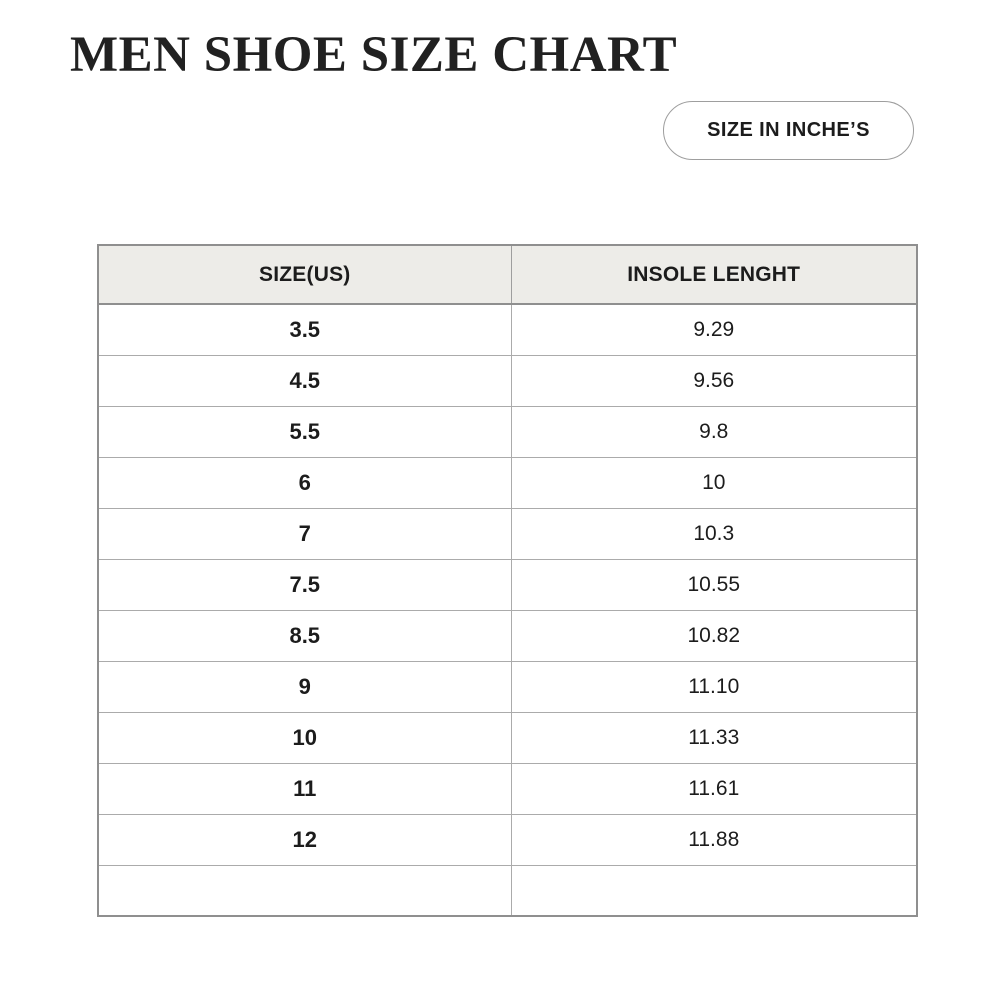 This screenshot has width=1000, height=1000. I want to click on table-row: 4.5 9.56, so click(507, 380).